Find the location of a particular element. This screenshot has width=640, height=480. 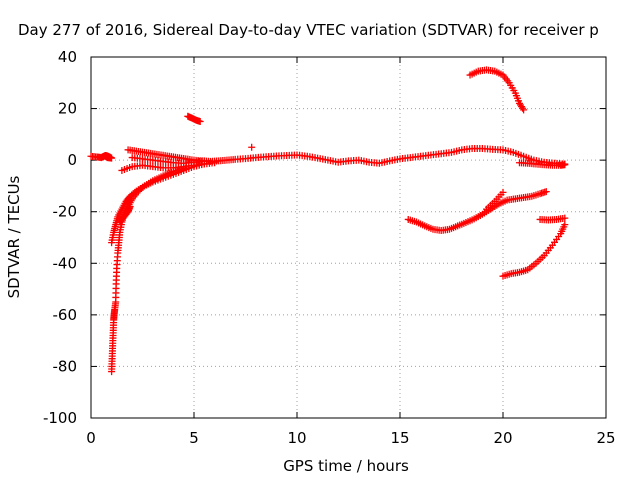

y-tick-label: -20 is located at coordinates (65, 212).